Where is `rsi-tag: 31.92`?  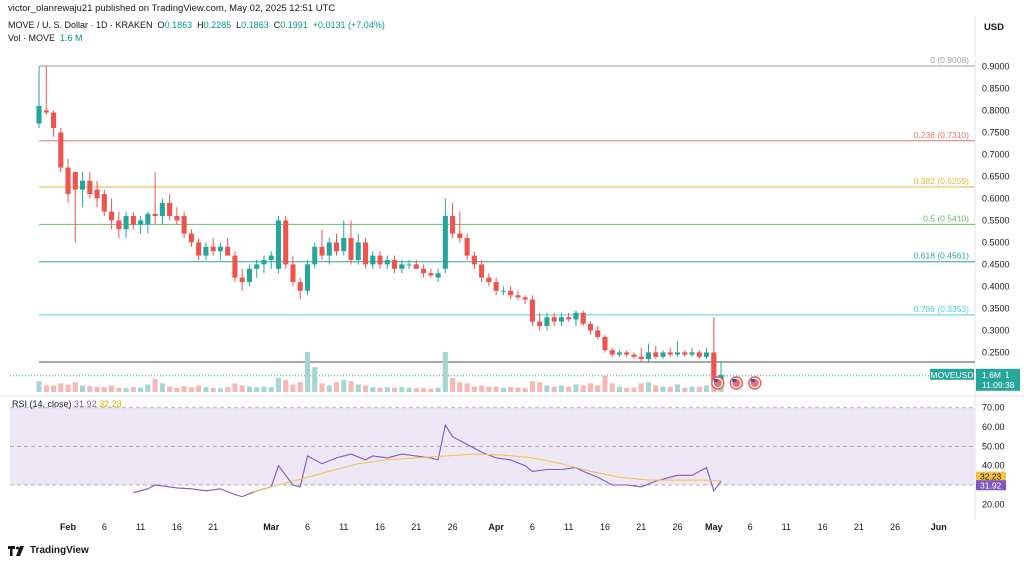 rsi-tag: 31.92 is located at coordinates (991, 485).